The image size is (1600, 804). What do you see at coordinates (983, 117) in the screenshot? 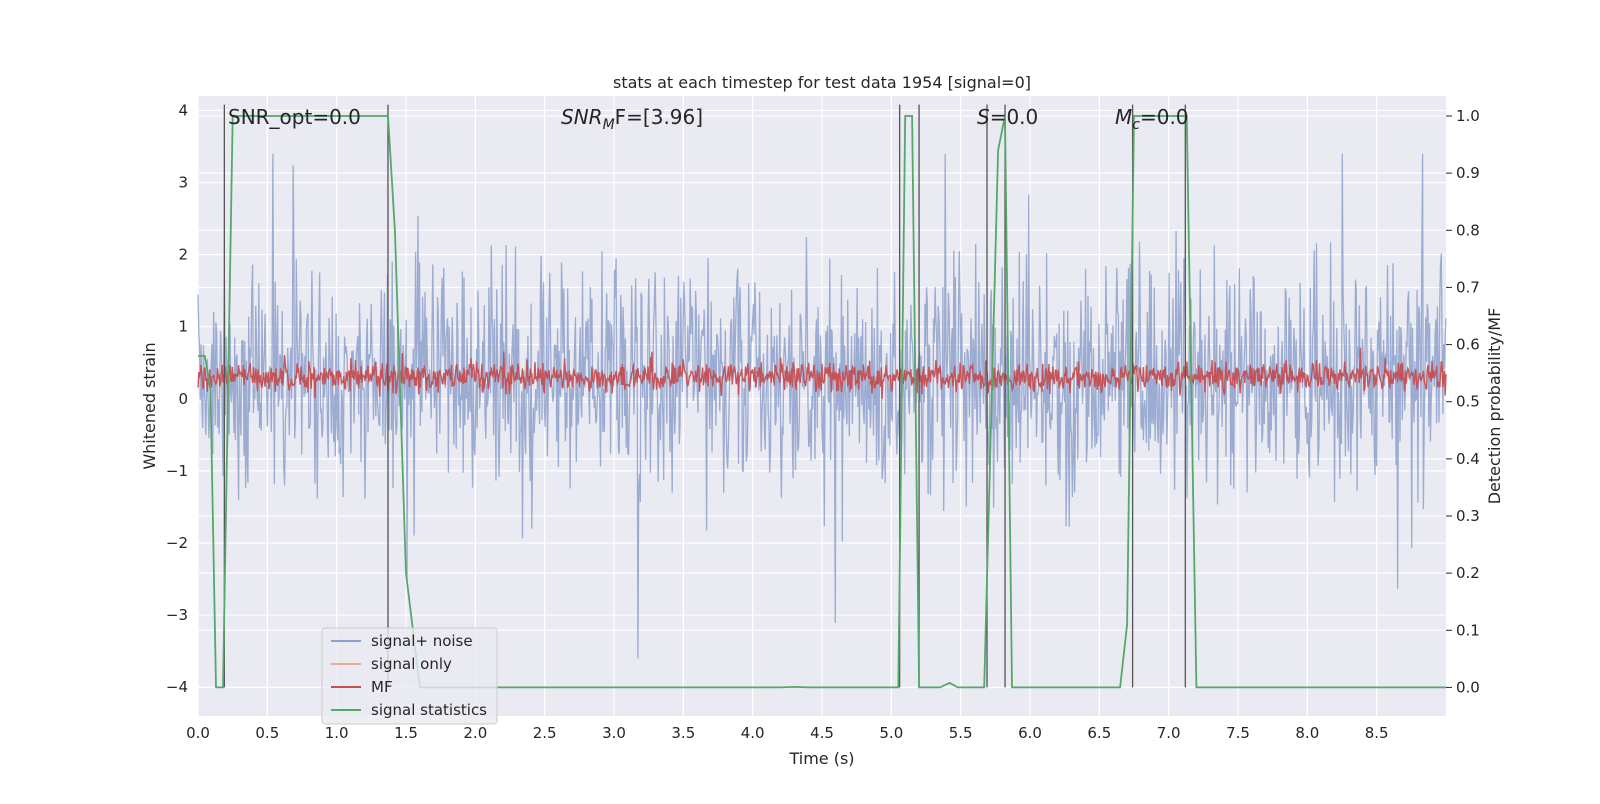
I see `annotation-s-main: S` at bounding box center [983, 117].